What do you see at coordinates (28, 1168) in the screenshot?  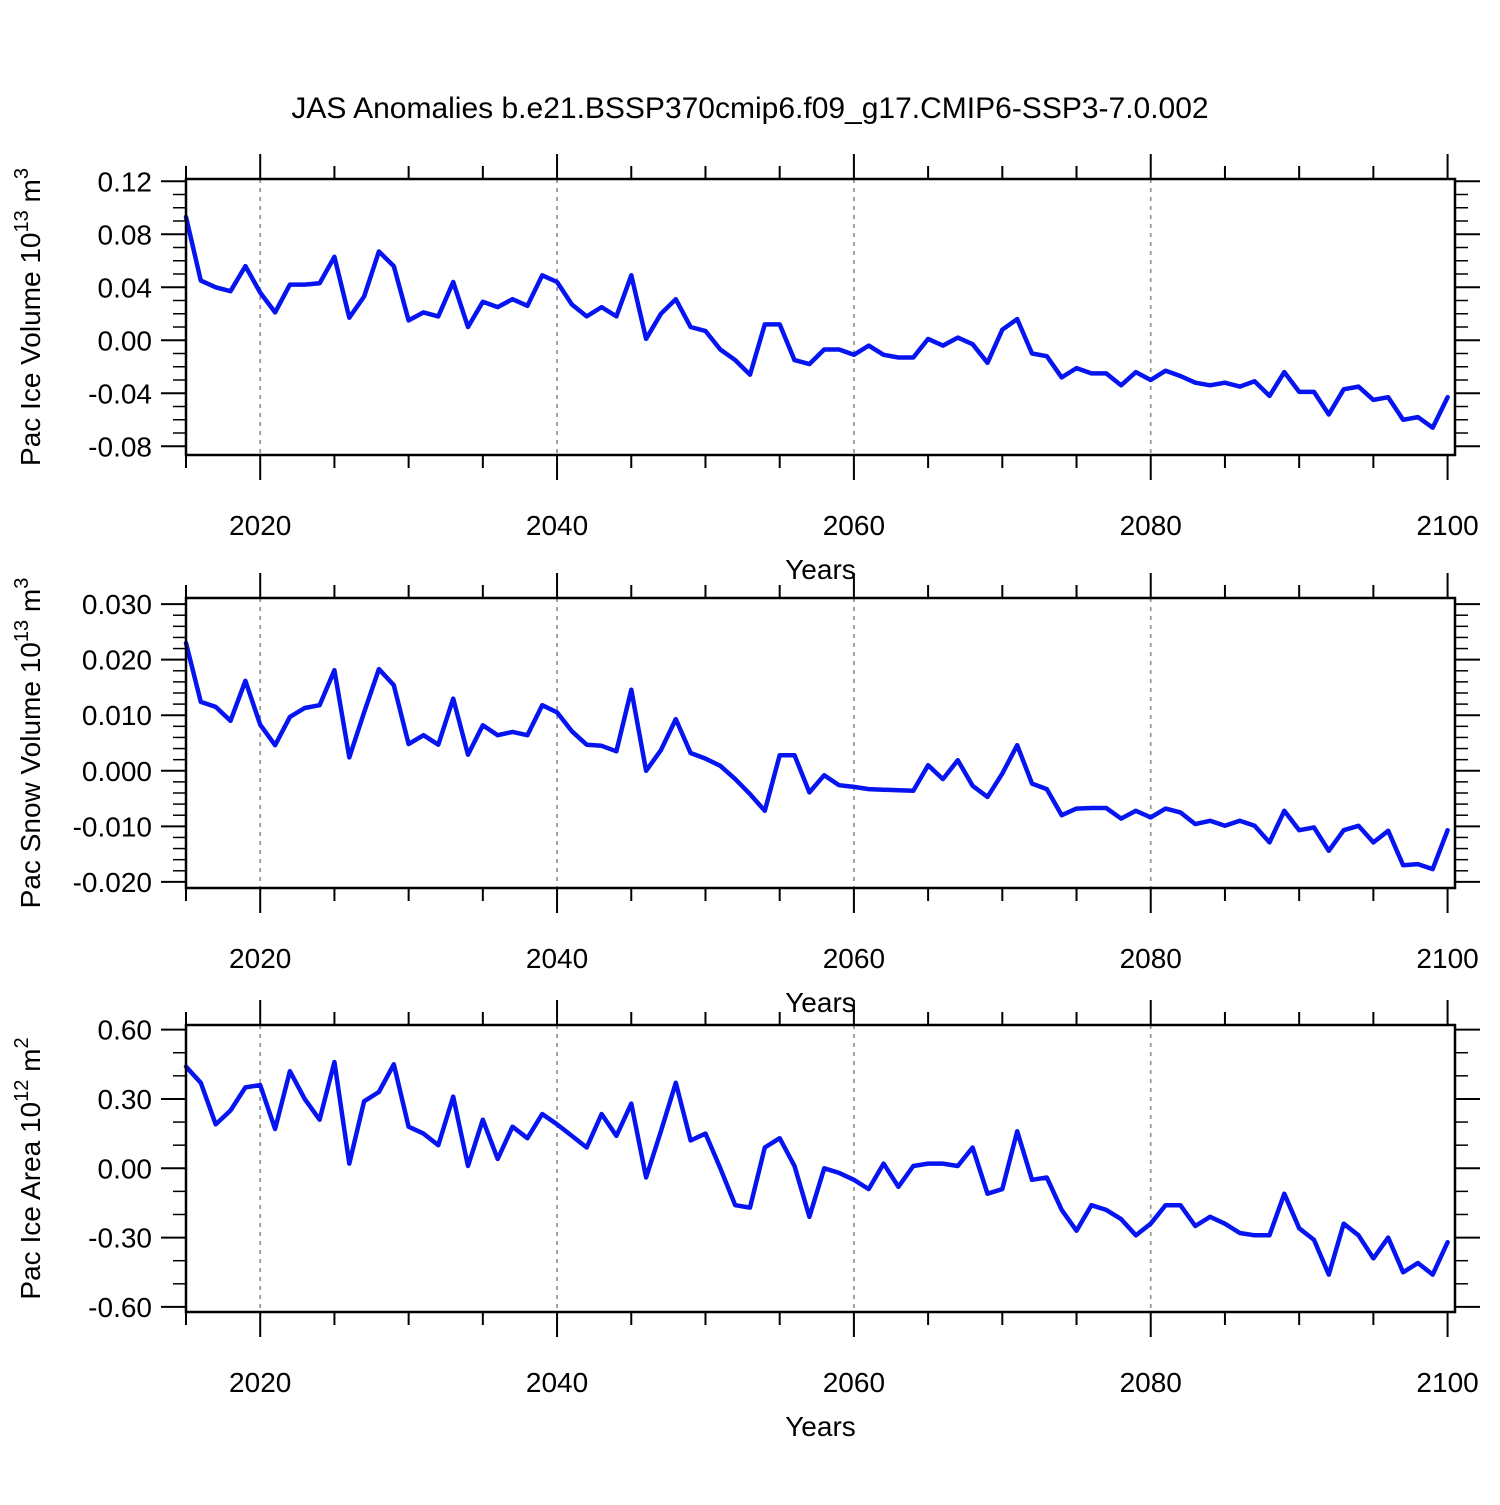 I see `y-axis-label: Pac Ice Area 1012​ m2​` at bounding box center [28, 1168].